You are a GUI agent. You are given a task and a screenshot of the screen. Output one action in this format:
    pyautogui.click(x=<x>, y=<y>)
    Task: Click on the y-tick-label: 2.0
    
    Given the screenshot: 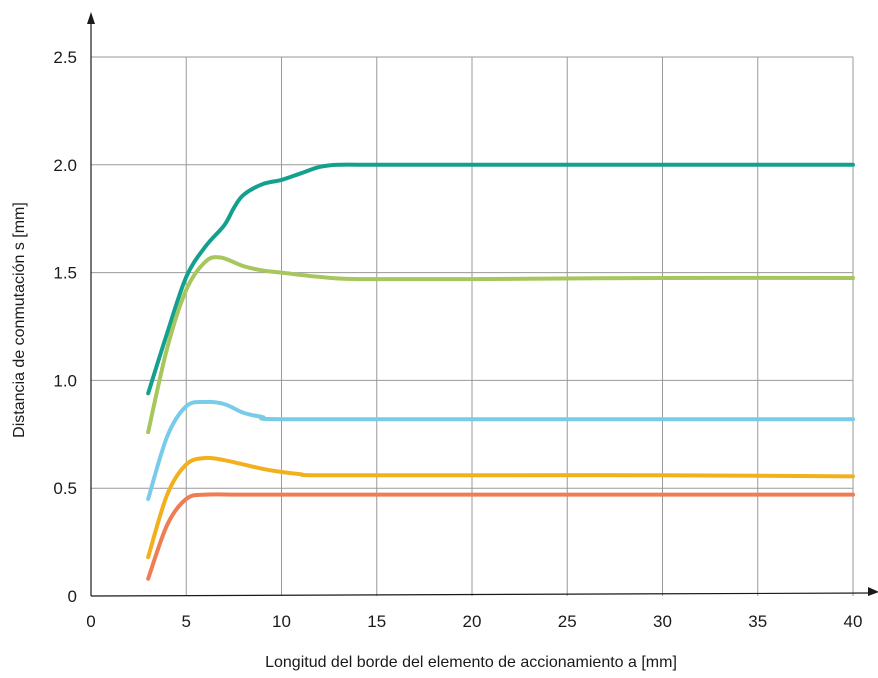 What is the action you would take?
    pyautogui.click(x=65, y=165)
    